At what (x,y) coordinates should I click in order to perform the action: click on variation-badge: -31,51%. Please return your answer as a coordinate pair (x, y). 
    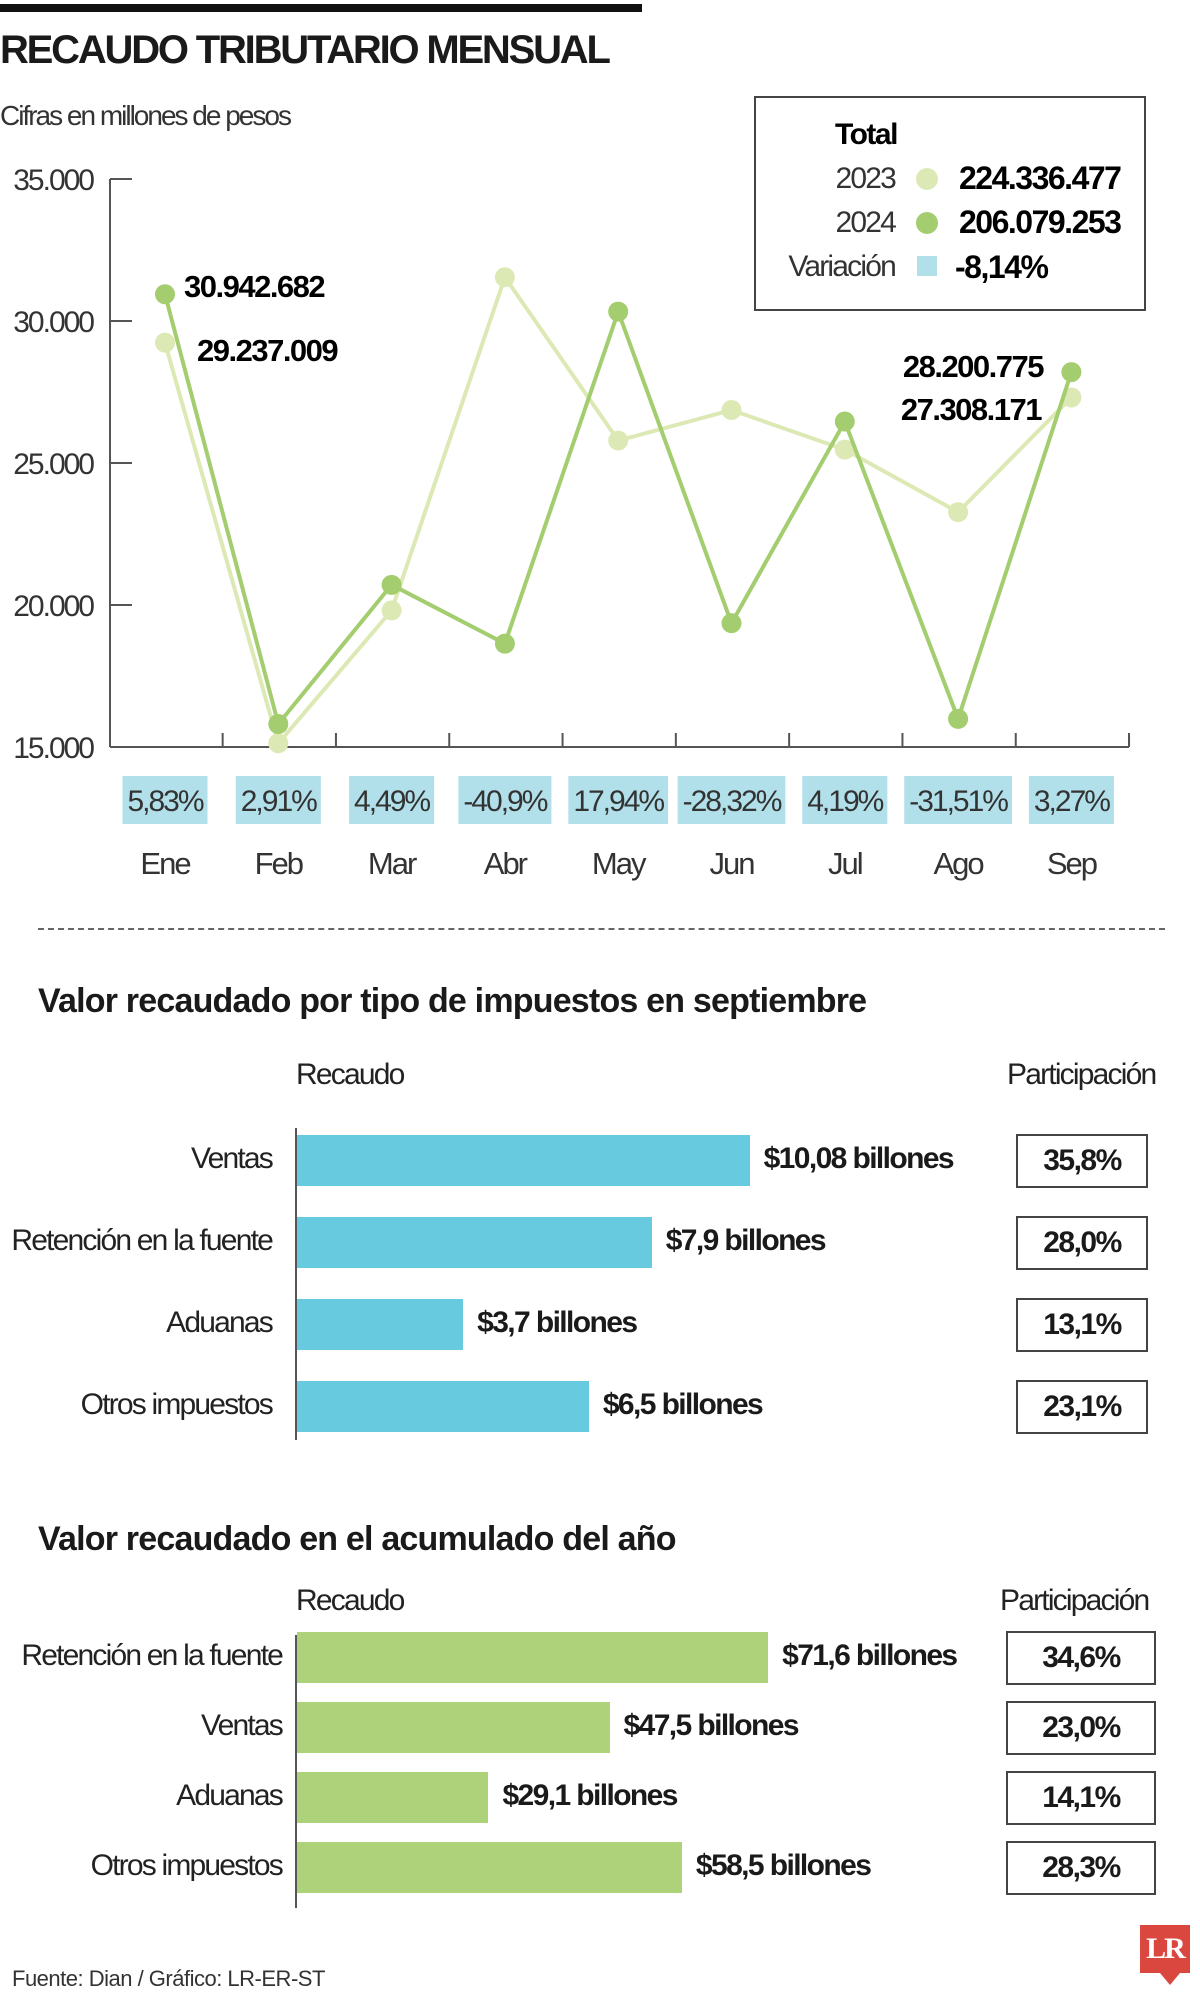
    Looking at the image, I should click on (958, 800).